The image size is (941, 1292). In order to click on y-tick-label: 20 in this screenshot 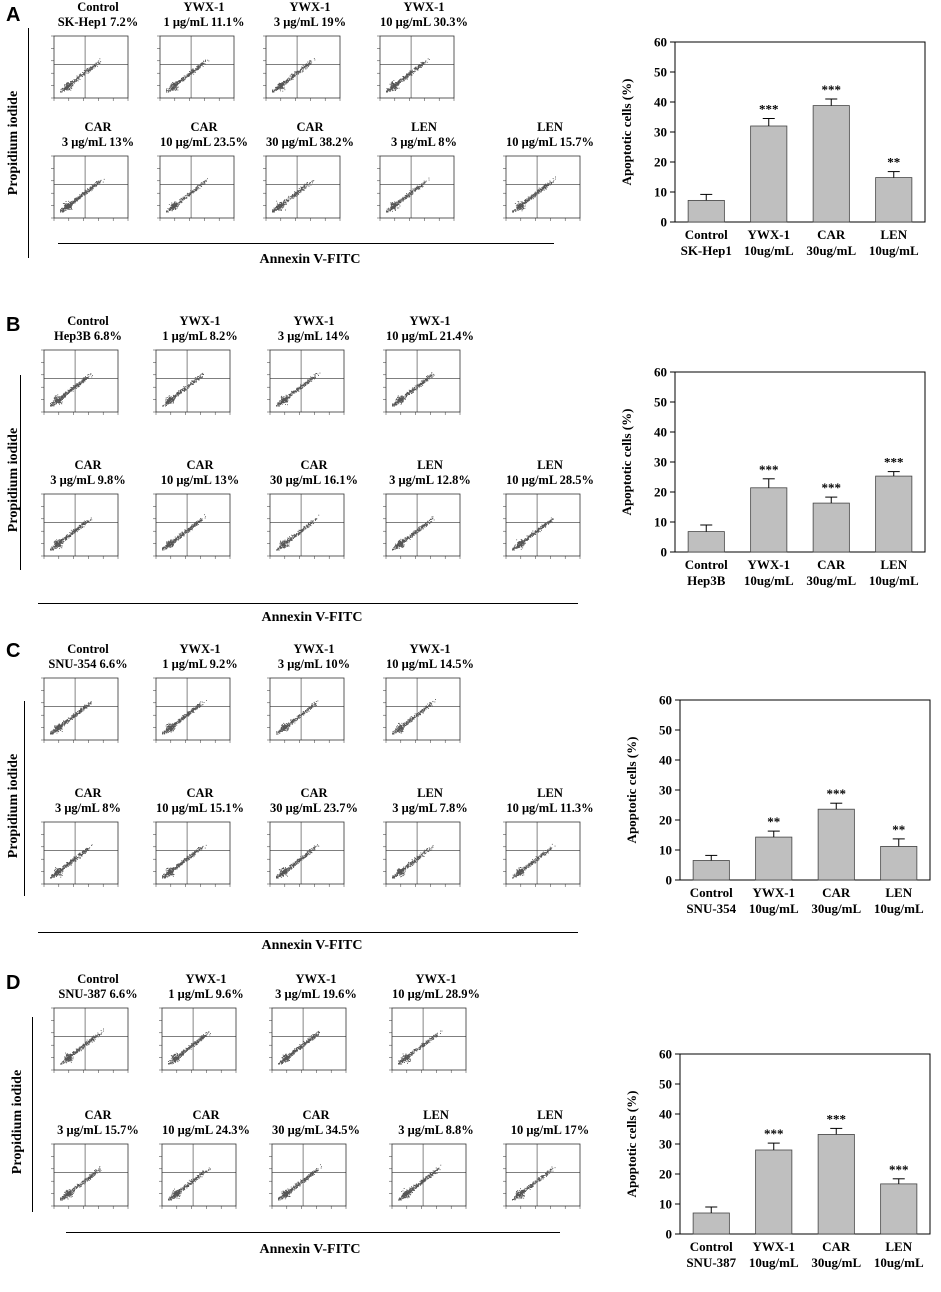, I will do `click(660, 162)`.